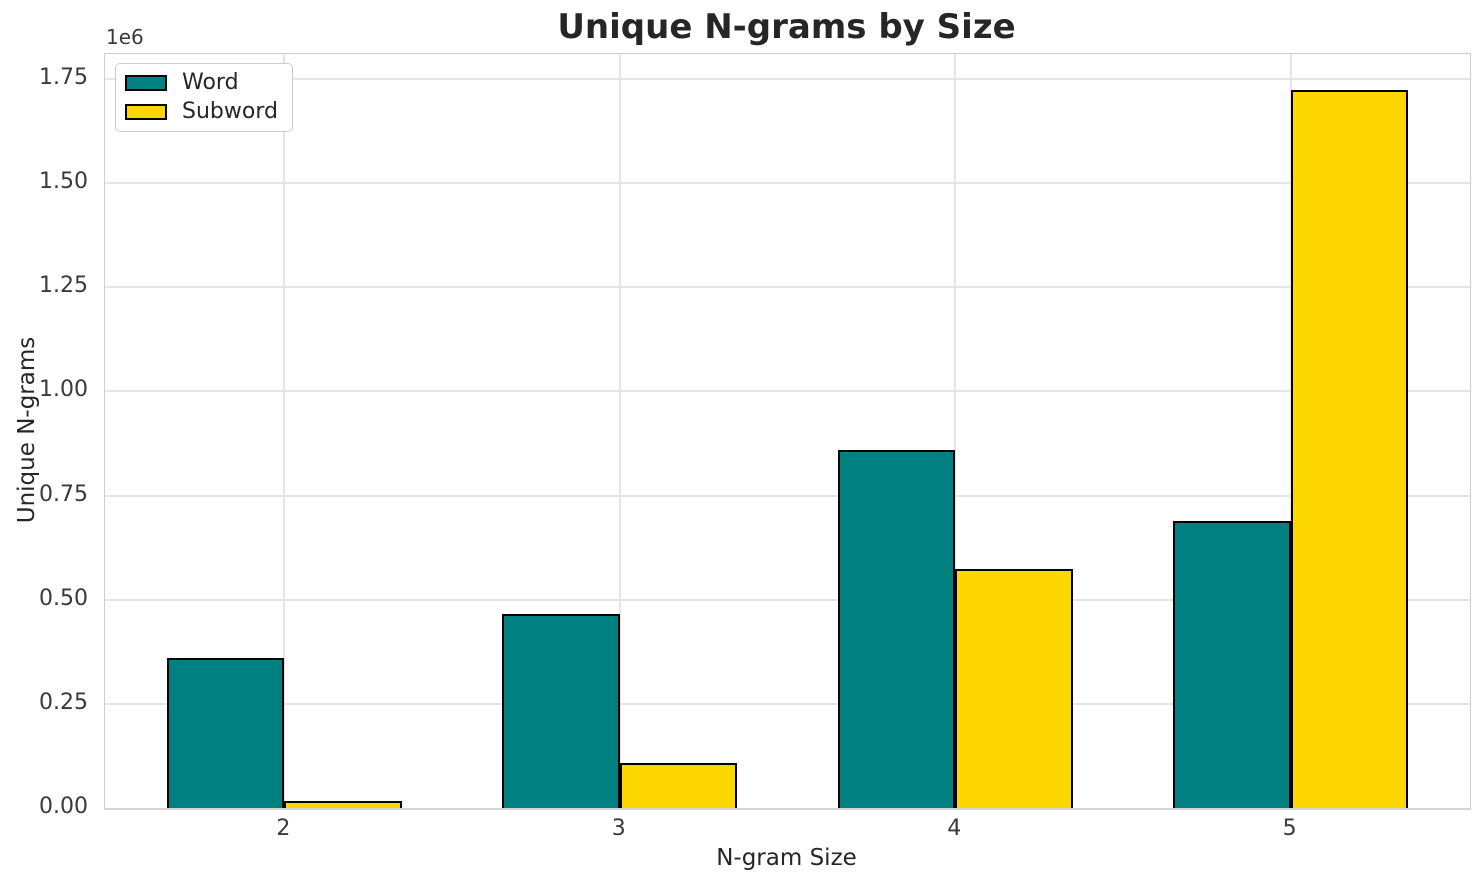 This screenshot has height=885, width=1484. What do you see at coordinates (787, 599) in the screenshot?
I see `gridline-y-0.50` at bounding box center [787, 599].